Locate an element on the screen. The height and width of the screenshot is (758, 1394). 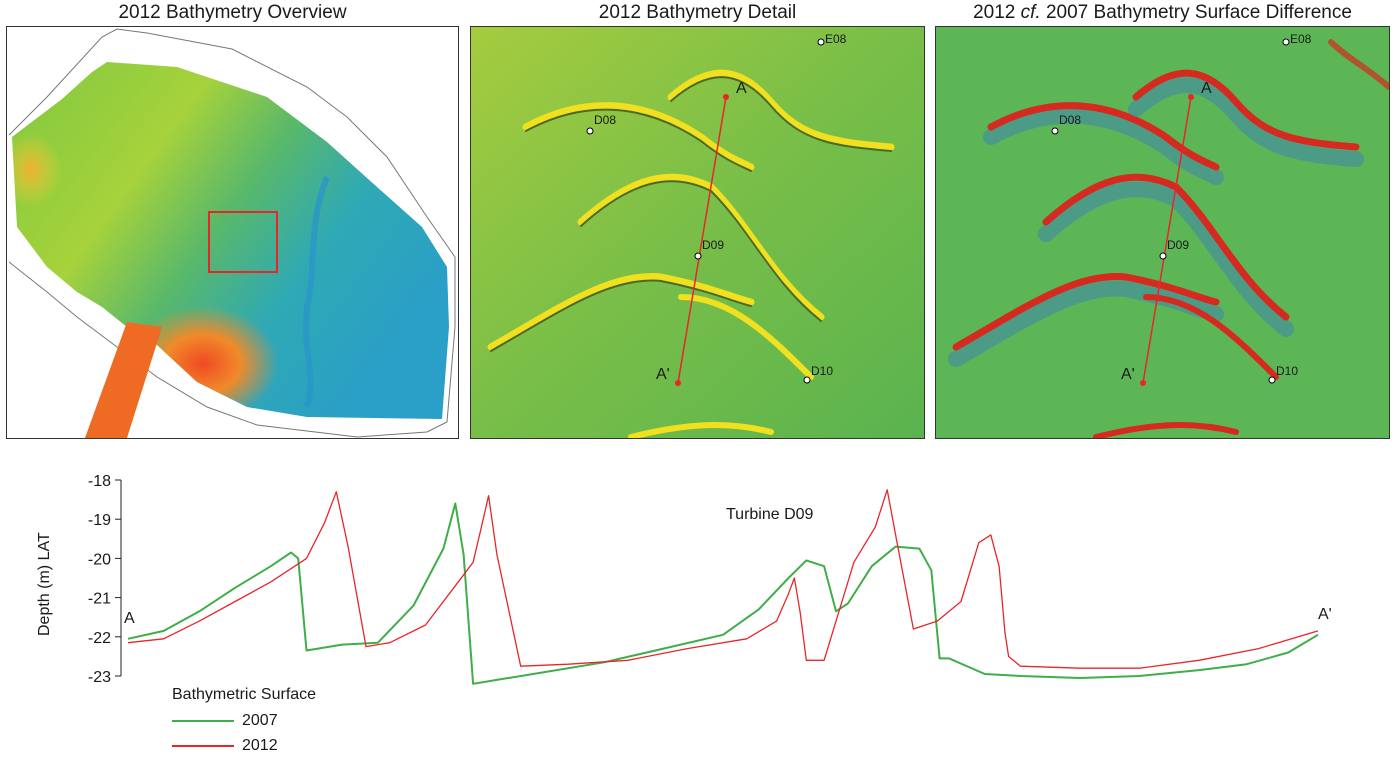
profile-line is located at coordinates (702, 240).